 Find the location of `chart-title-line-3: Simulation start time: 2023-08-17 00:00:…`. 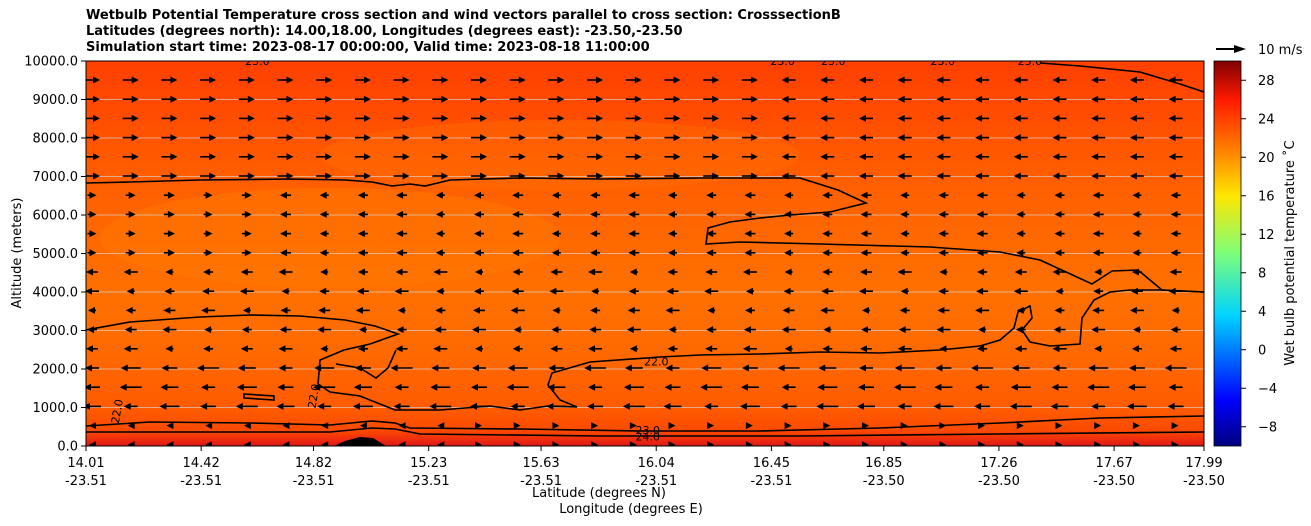

chart-title-line-3: Simulation start time: 2023-08-17 00:00:… is located at coordinates (368, 47).